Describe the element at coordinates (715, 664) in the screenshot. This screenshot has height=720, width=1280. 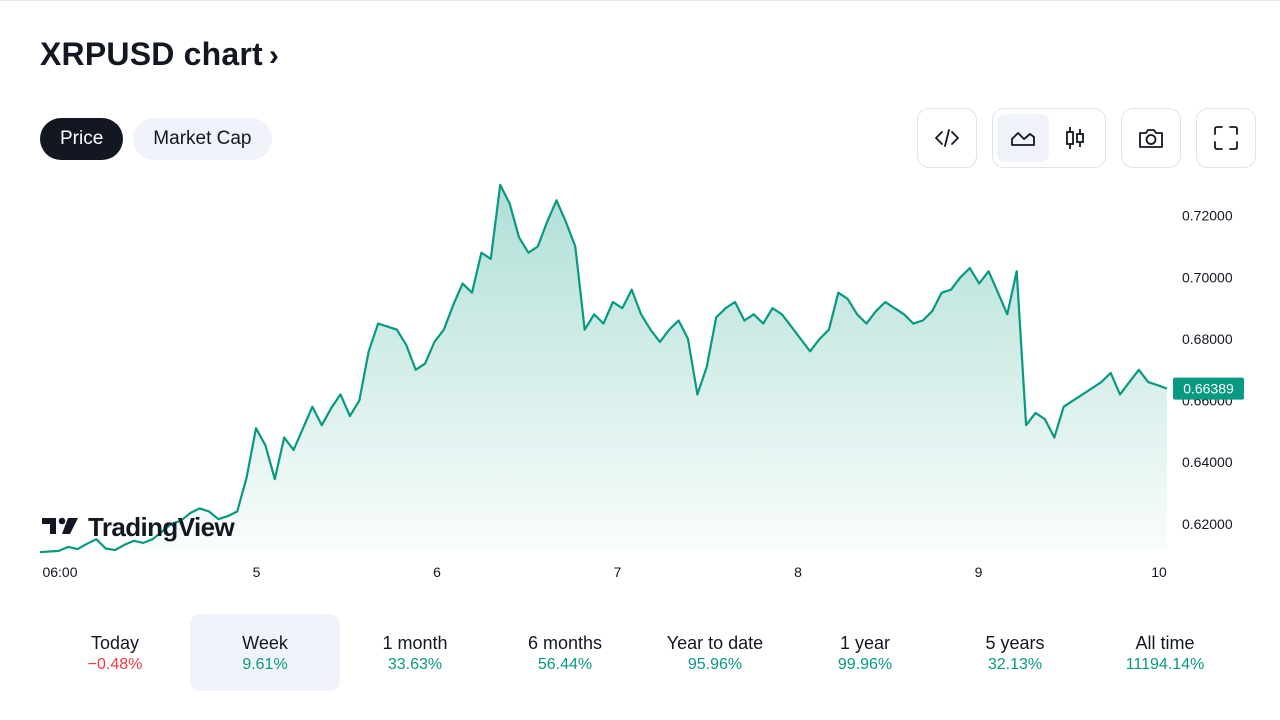
I see `period-change-value: 95.96%` at that location.